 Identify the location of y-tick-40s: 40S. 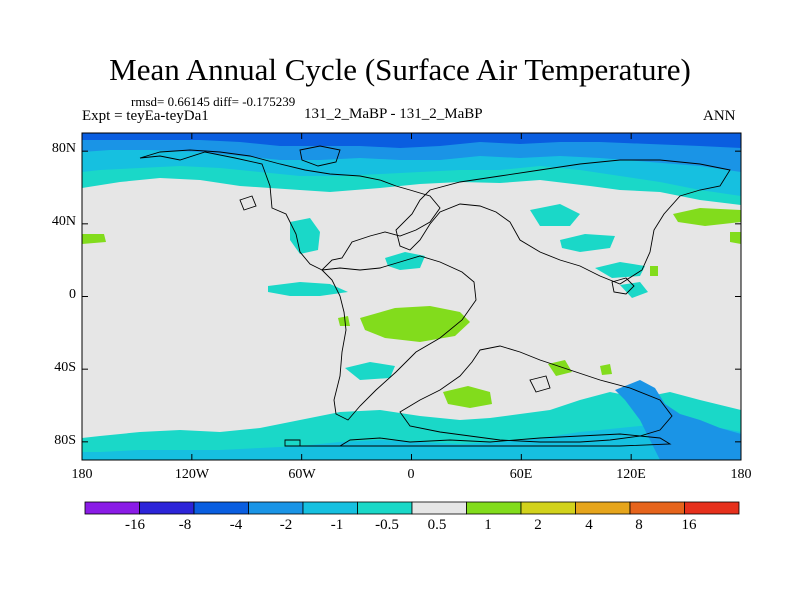
(65, 367).